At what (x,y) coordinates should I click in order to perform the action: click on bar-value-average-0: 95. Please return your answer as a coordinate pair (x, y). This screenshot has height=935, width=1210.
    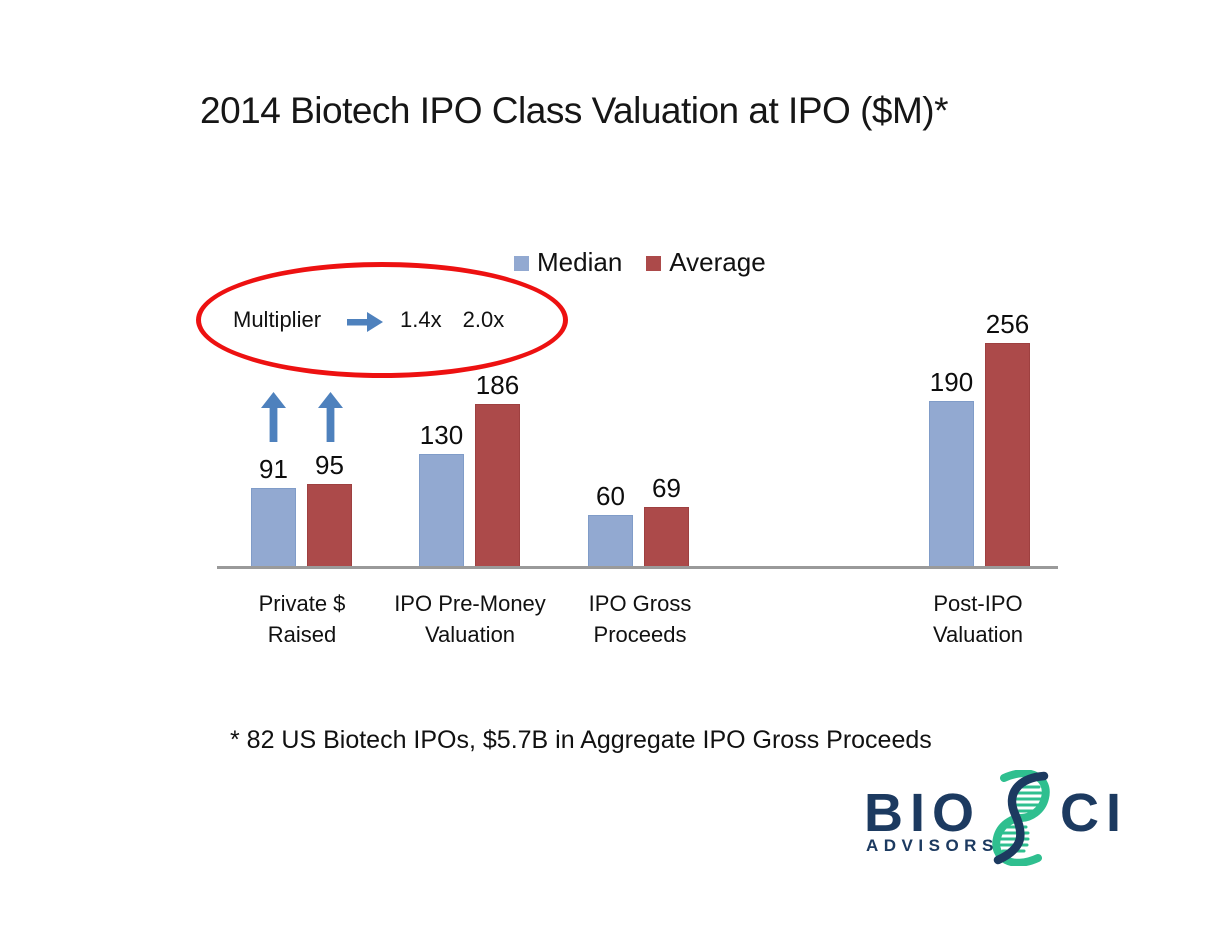
    Looking at the image, I should click on (329, 465).